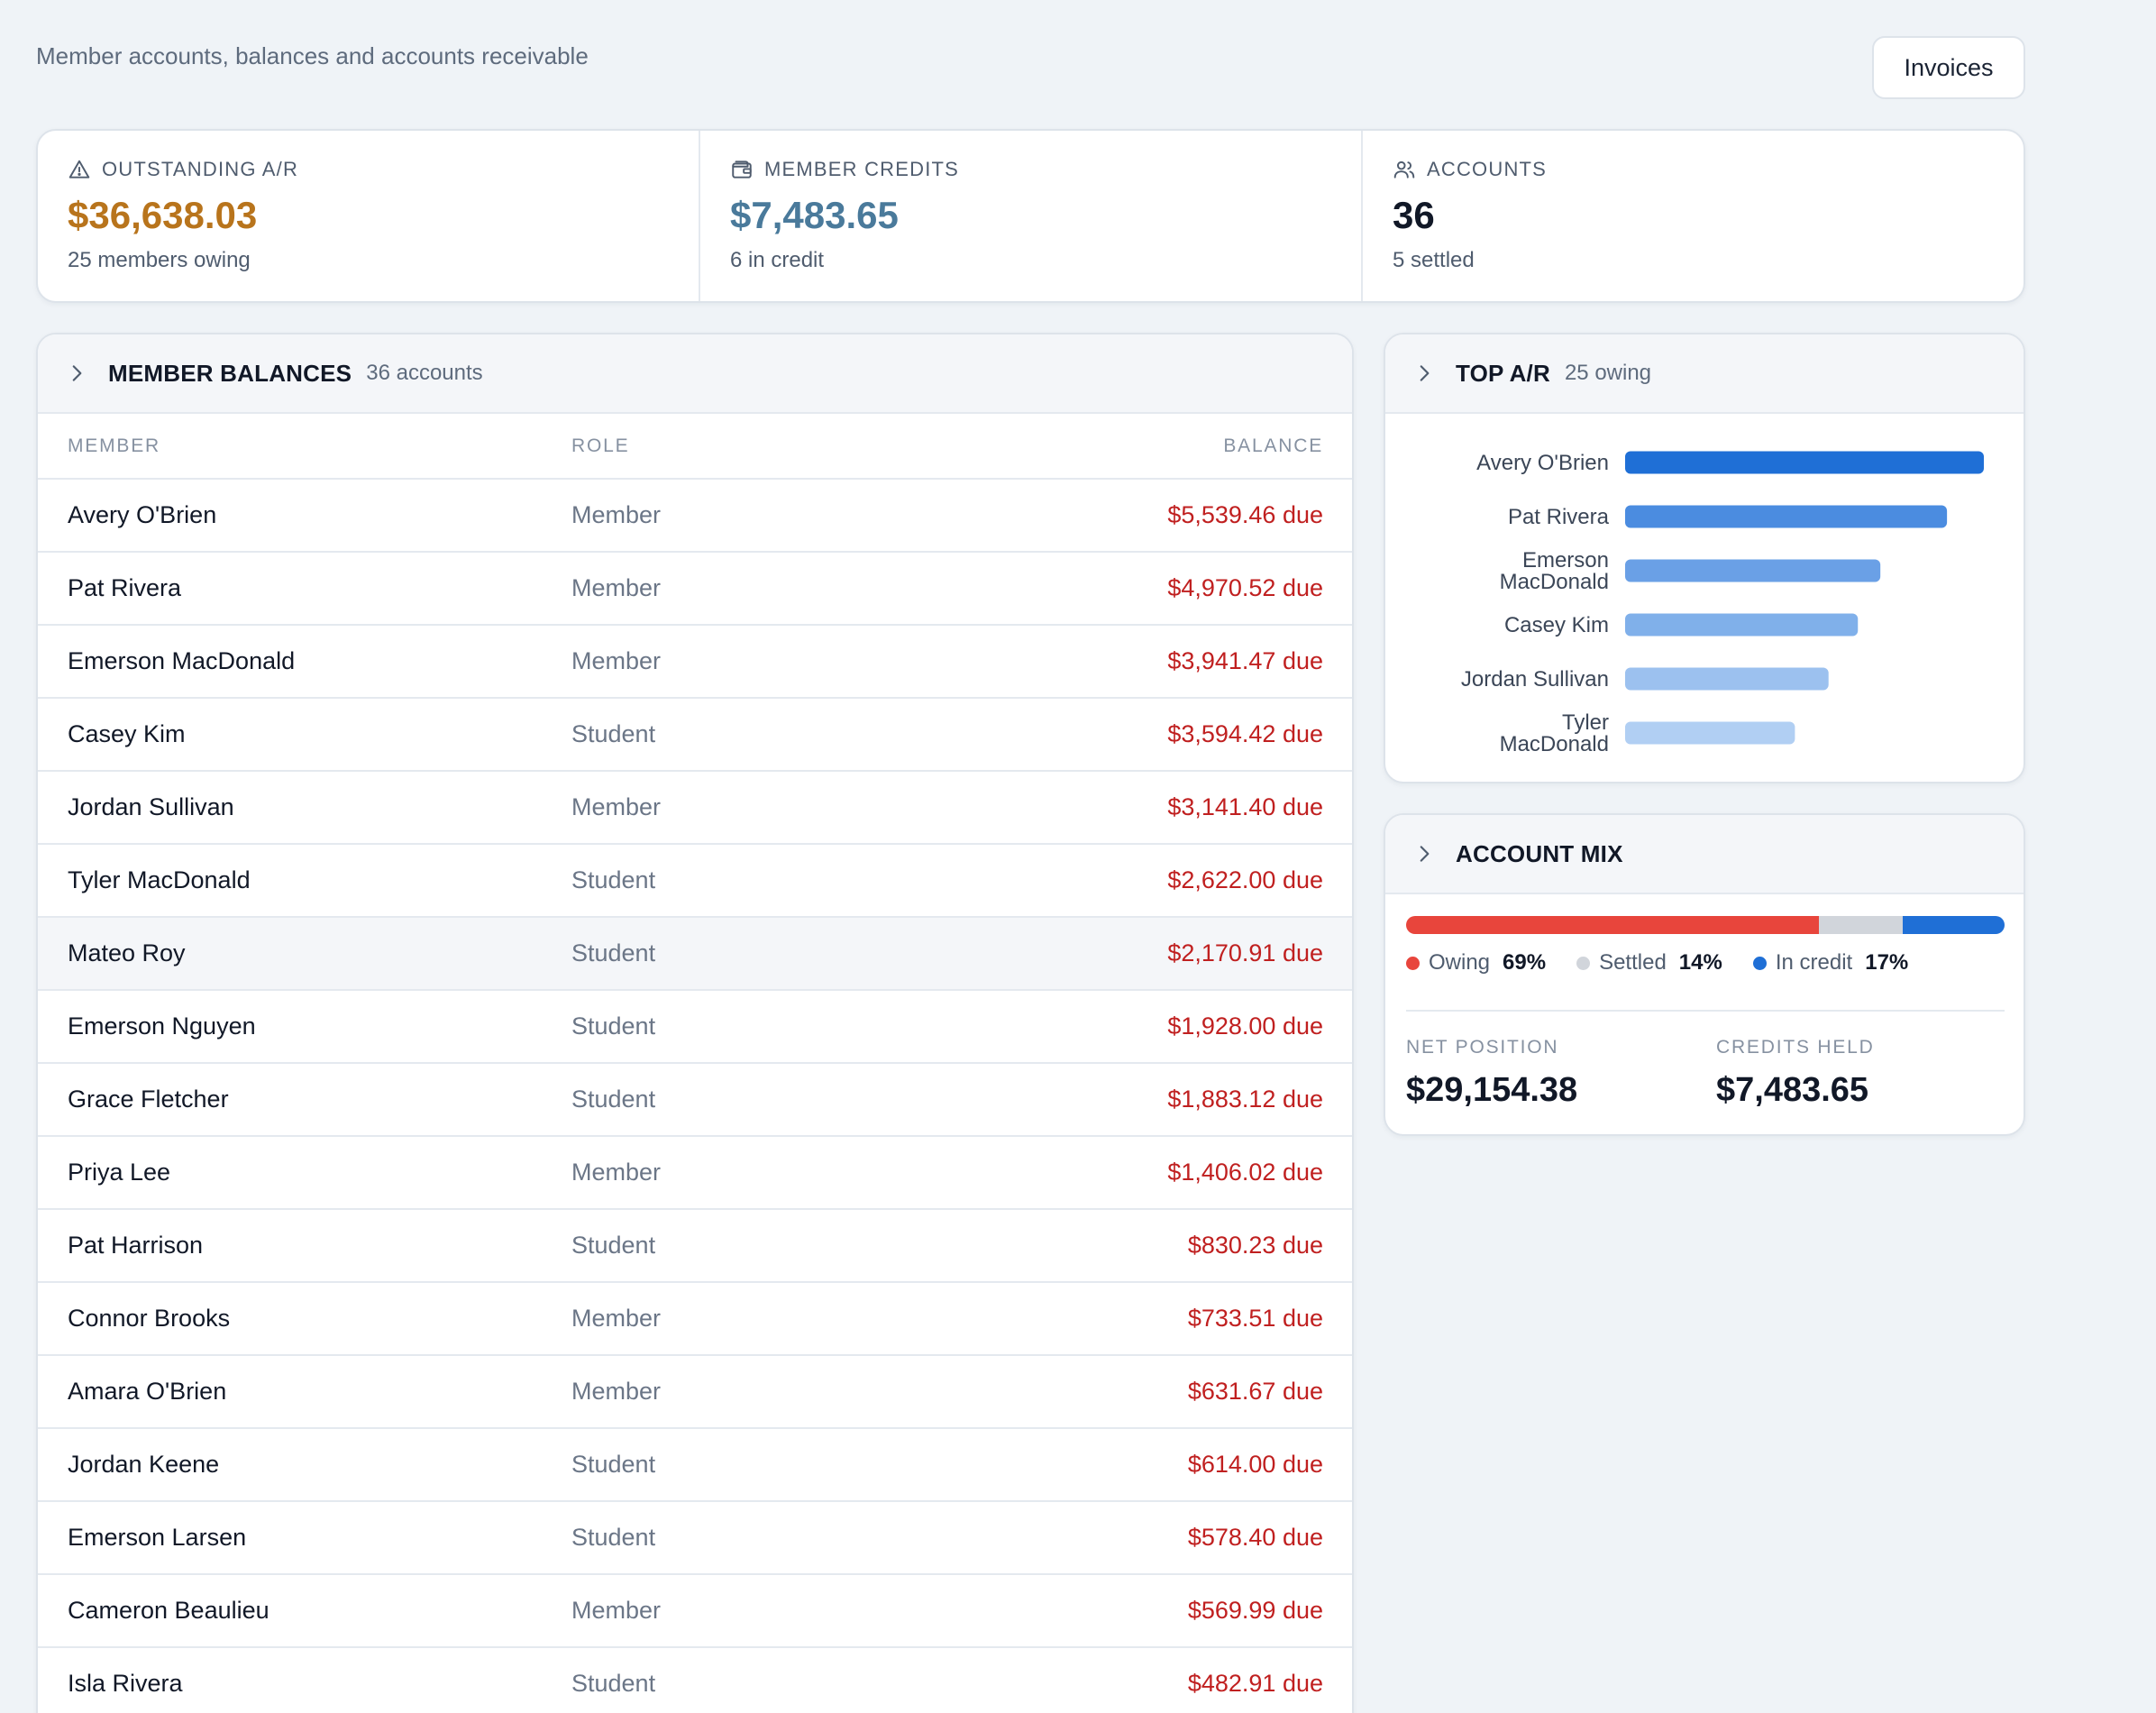 This screenshot has width=2156, height=1713. Describe the element at coordinates (695, 374) in the screenshot. I see `member-balances-header: MEMBER BALANCES 36 accounts` at that location.